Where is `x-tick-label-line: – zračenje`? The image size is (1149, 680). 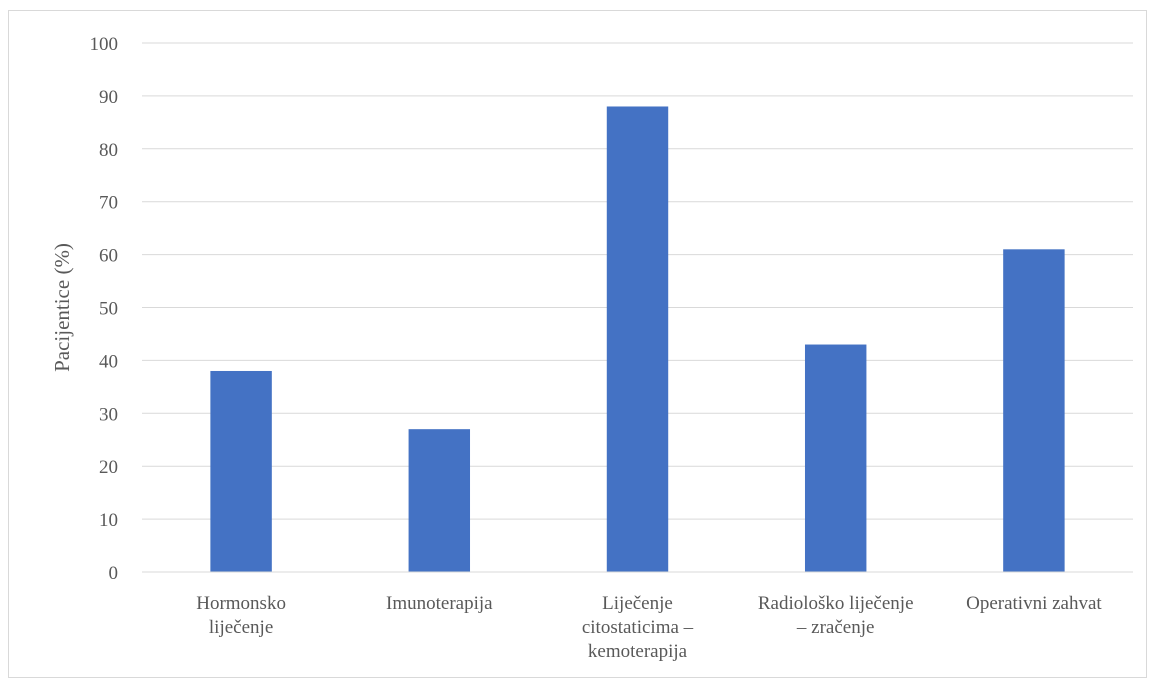 x-tick-label-line: – zračenje is located at coordinates (835, 627).